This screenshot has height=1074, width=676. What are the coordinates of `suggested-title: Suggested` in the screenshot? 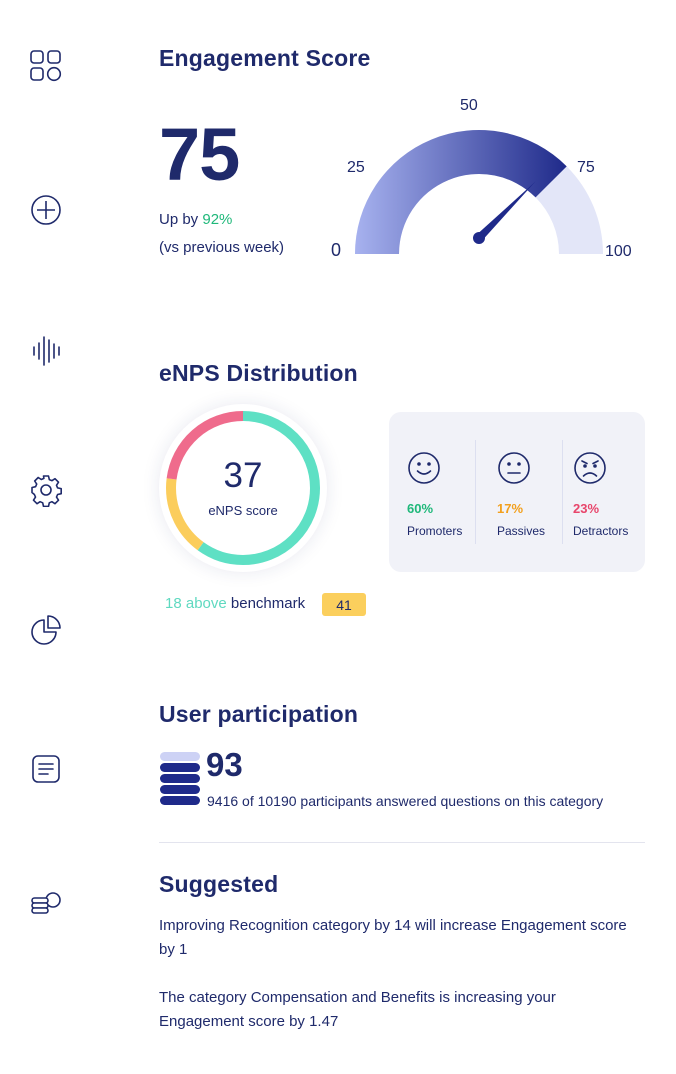 It's located at (219, 884).